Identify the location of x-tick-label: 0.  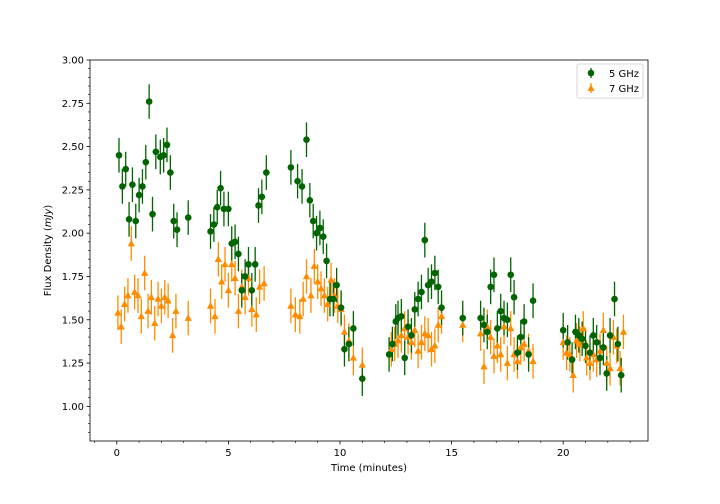
(117, 453).